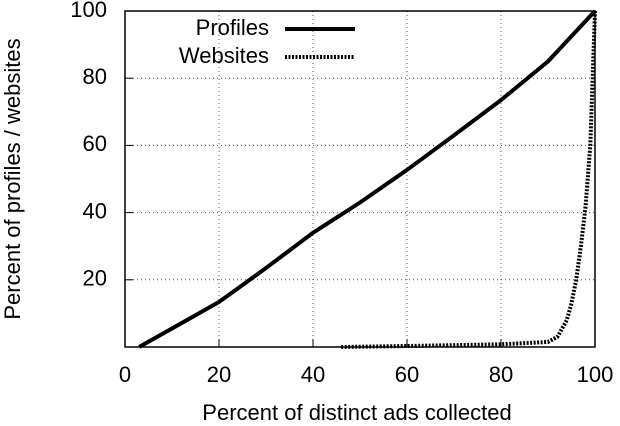  What do you see at coordinates (219, 374) in the screenshot?
I see `x-tick-label: 20` at bounding box center [219, 374].